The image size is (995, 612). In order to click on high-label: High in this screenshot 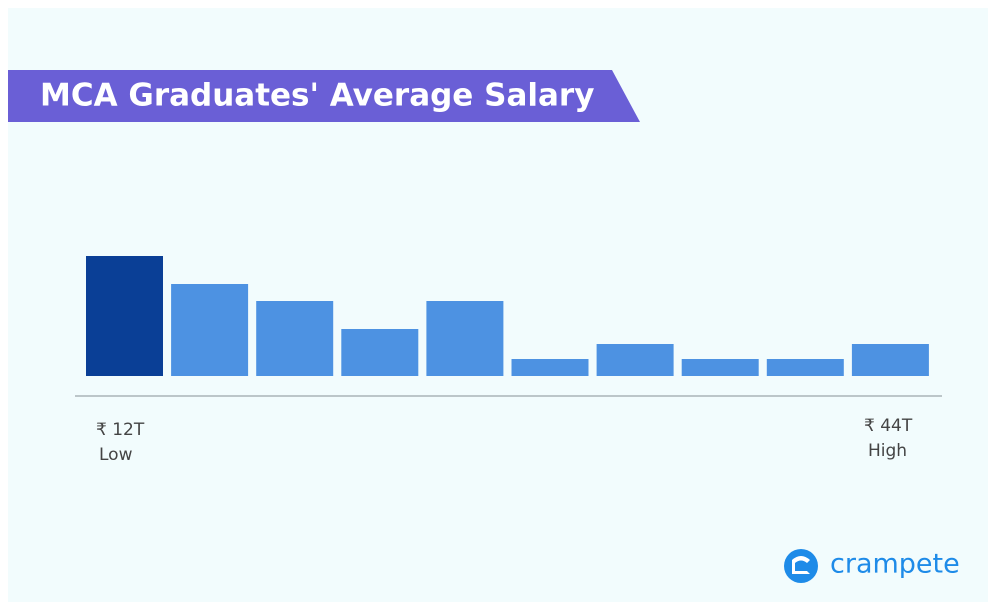, I will do `click(887, 451)`.